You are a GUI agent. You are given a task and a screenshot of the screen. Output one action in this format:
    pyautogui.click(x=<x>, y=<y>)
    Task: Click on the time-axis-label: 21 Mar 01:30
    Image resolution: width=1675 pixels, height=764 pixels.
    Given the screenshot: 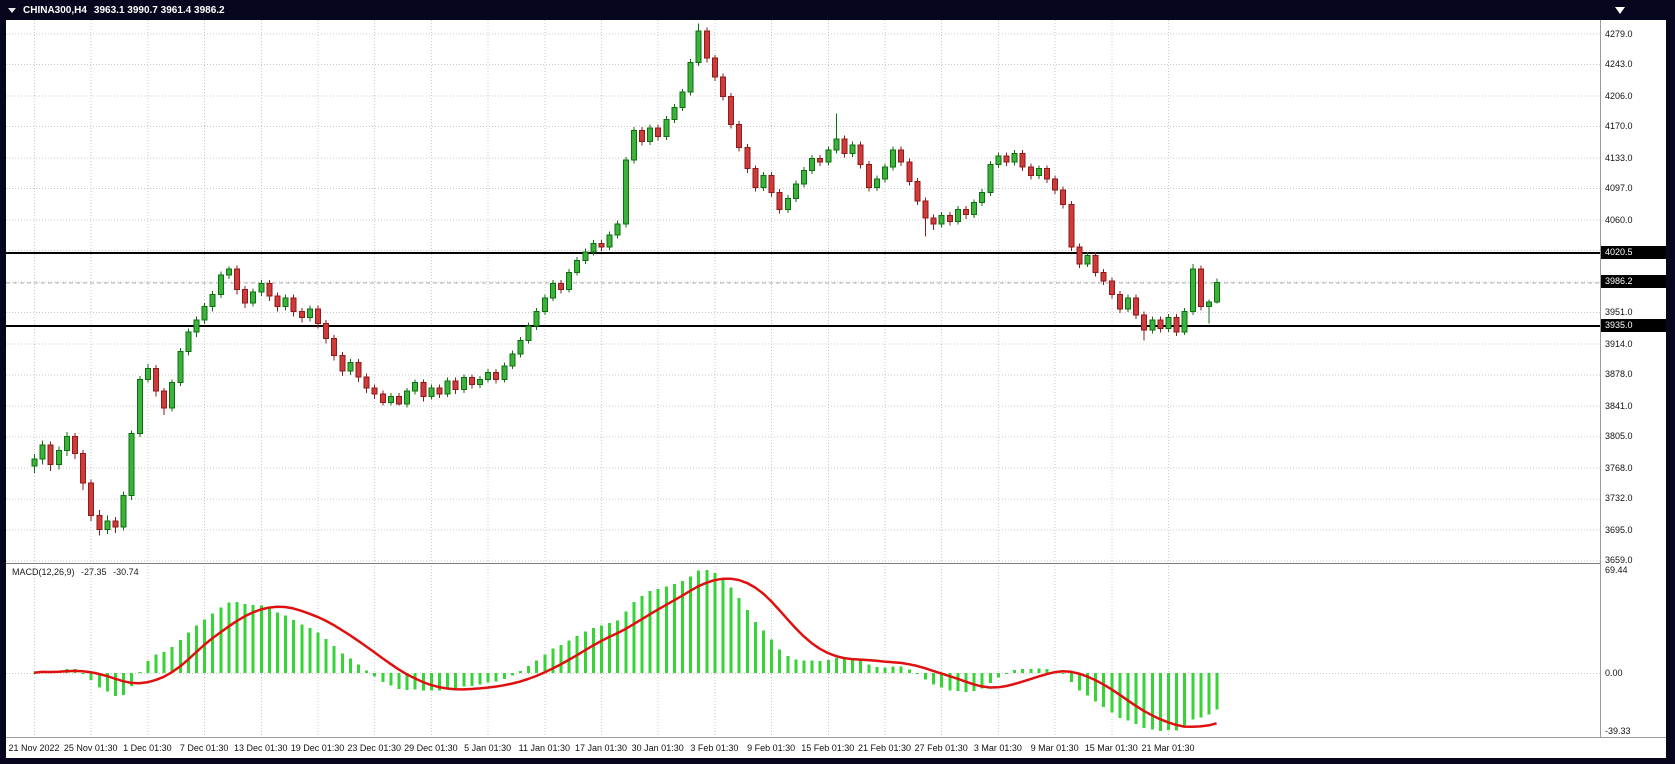 What is the action you would take?
    pyautogui.click(x=1168, y=748)
    